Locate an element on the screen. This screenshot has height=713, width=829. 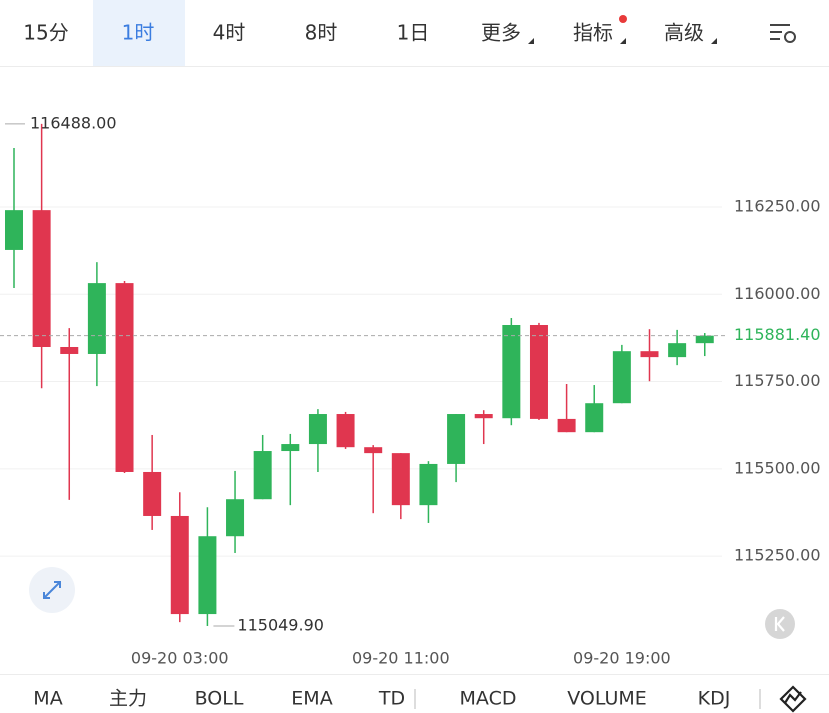
high-marker-label: 116488.00 is located at coordinates (73, 122).